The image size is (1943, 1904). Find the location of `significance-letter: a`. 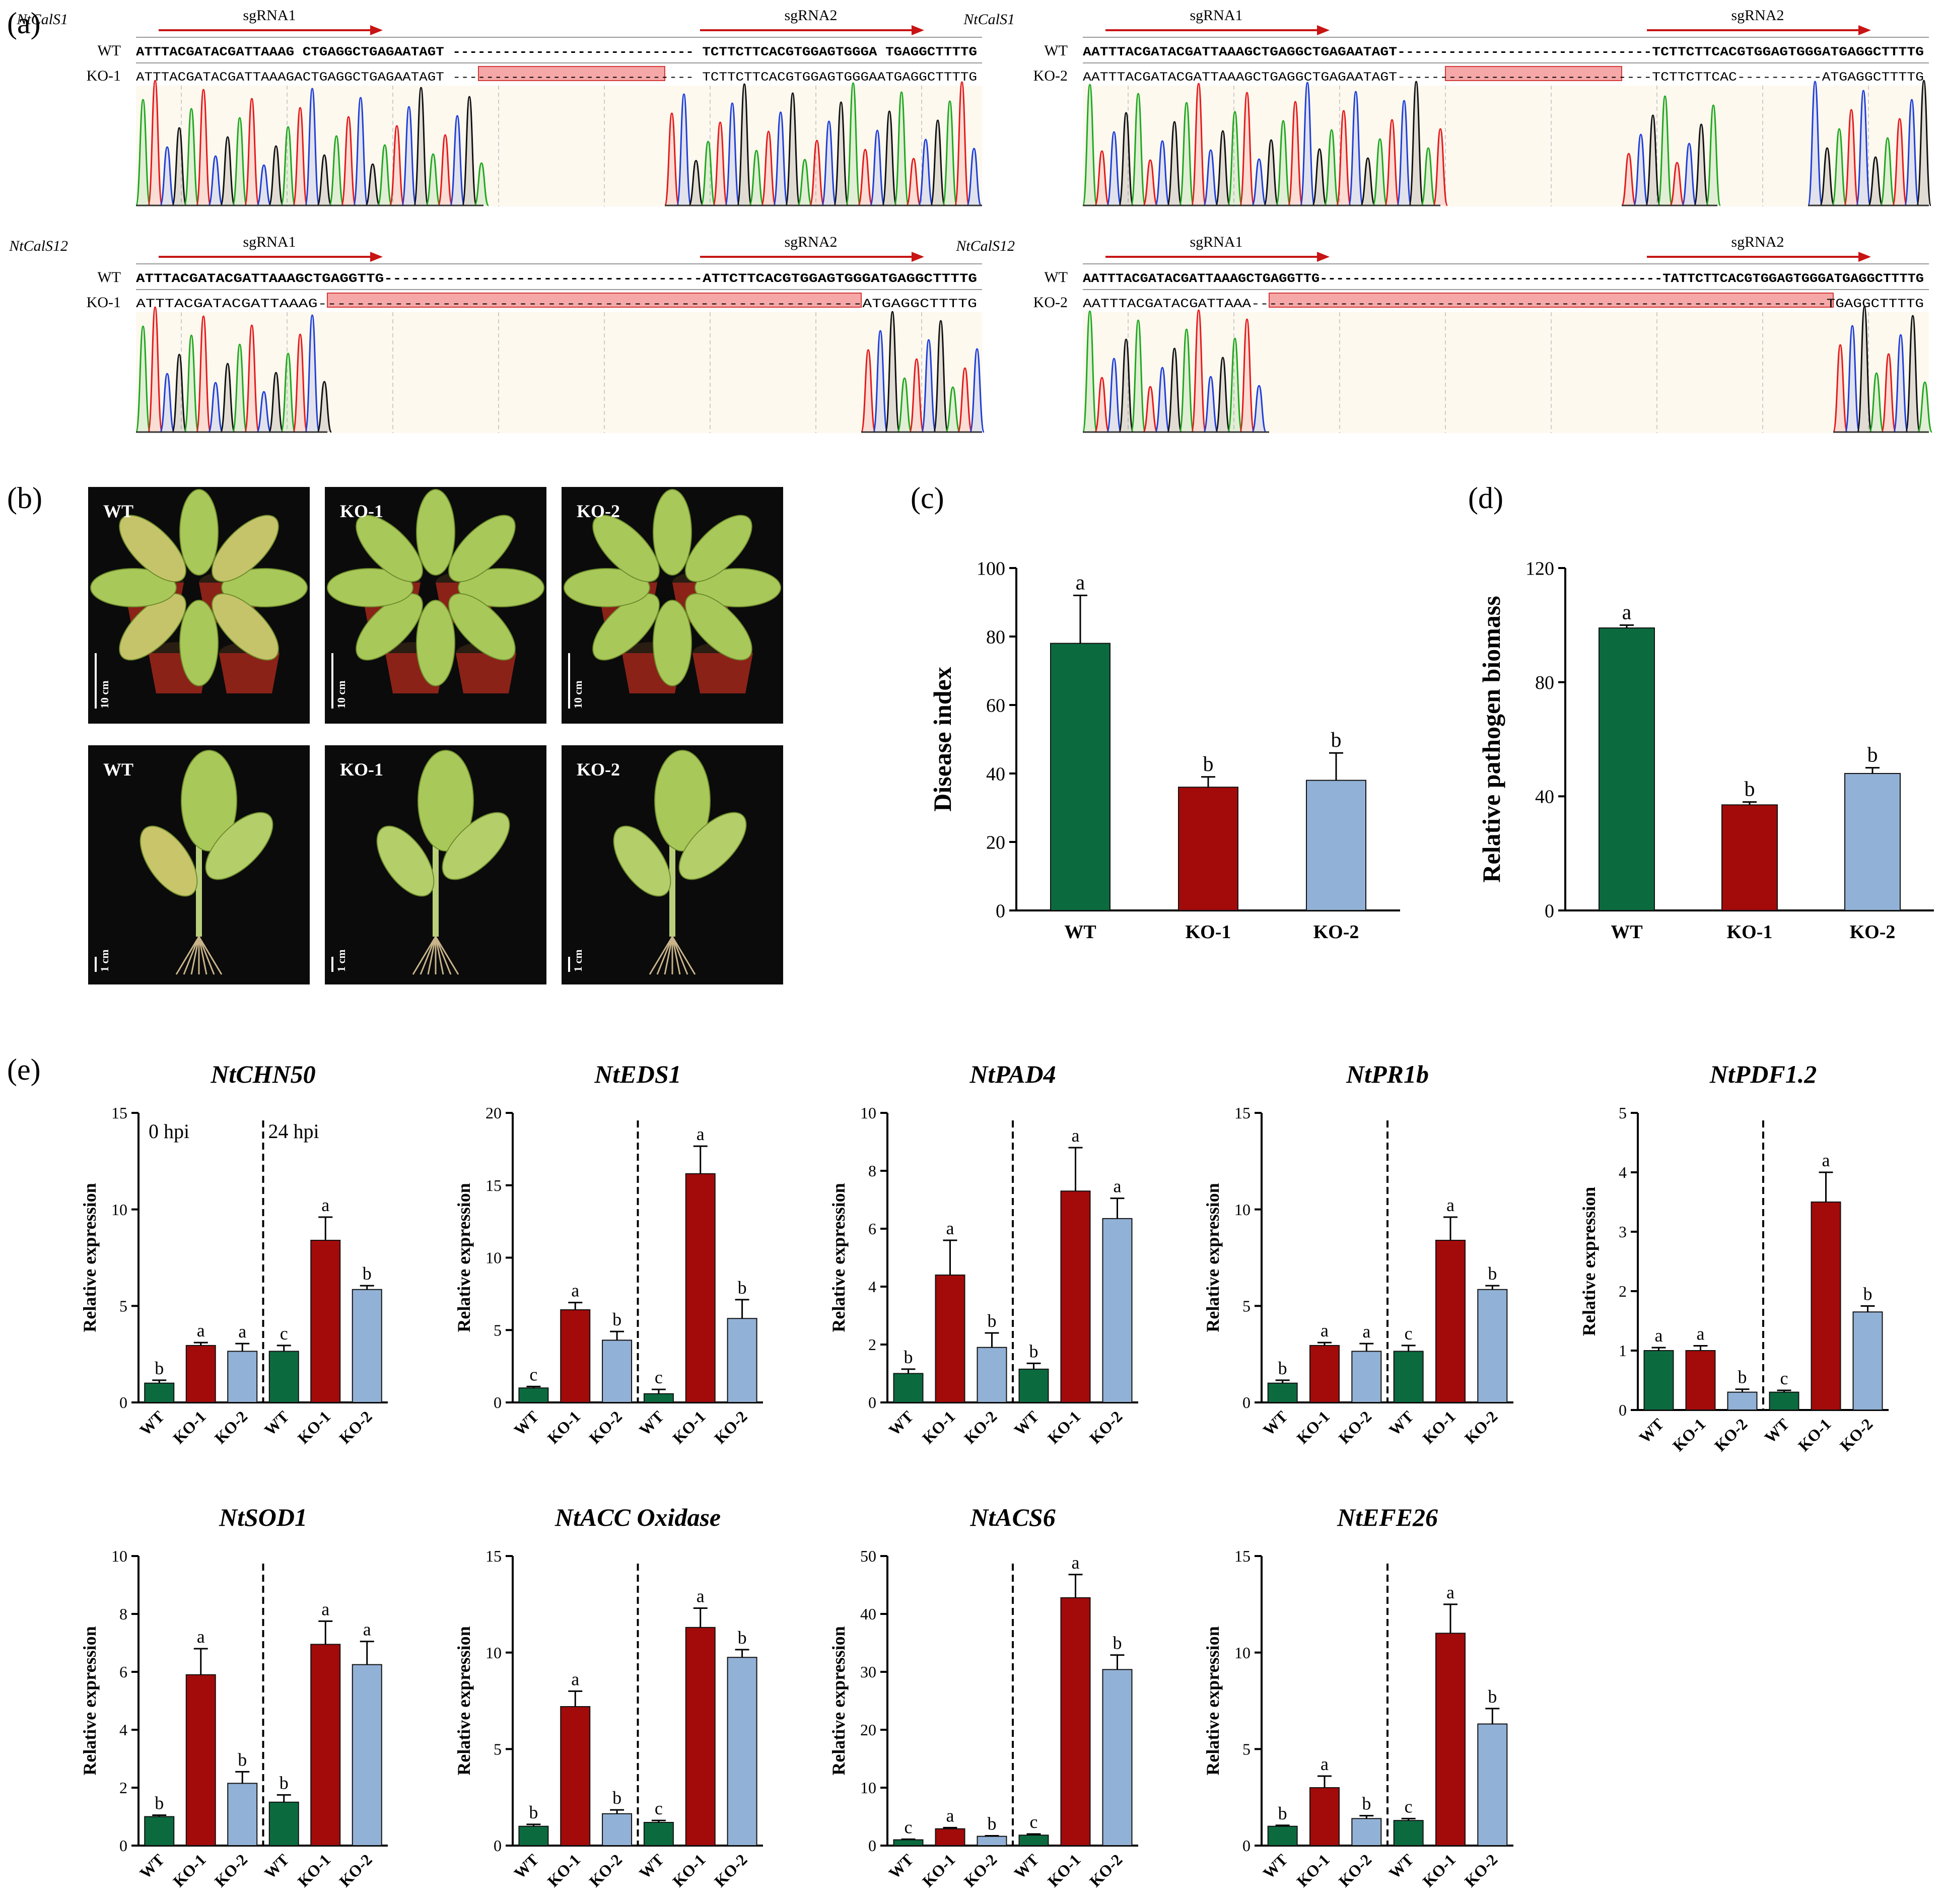

significance-letter: a is located at coordinates (1080, 582).